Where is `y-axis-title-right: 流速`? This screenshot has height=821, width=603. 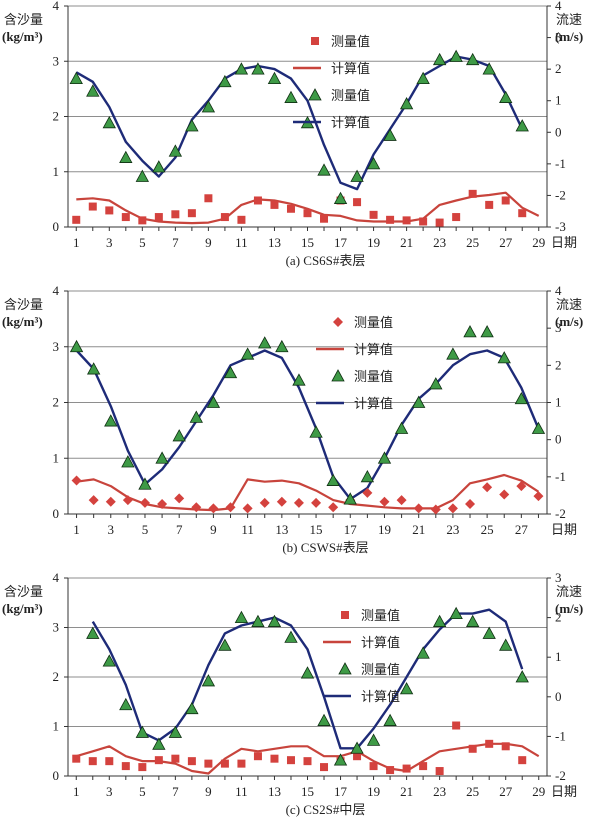 y-axis-title-right: 流速 is located at coordinates (569, 591).